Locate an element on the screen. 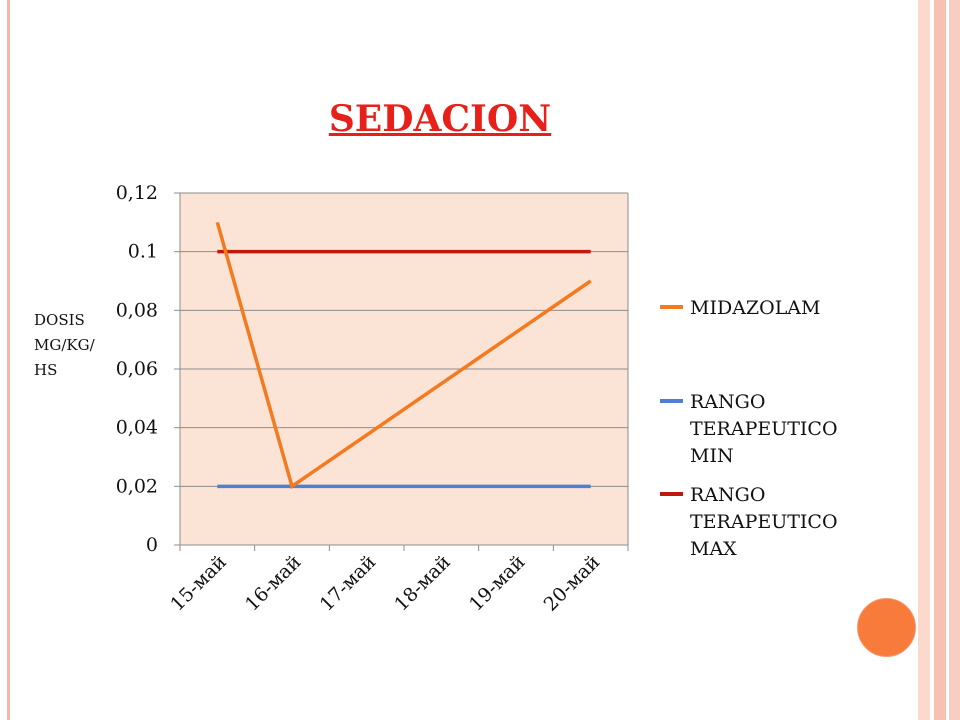 This screenshot has width=960, height=720. x-tick-label: 17-май is located at coordinates (348, 583).